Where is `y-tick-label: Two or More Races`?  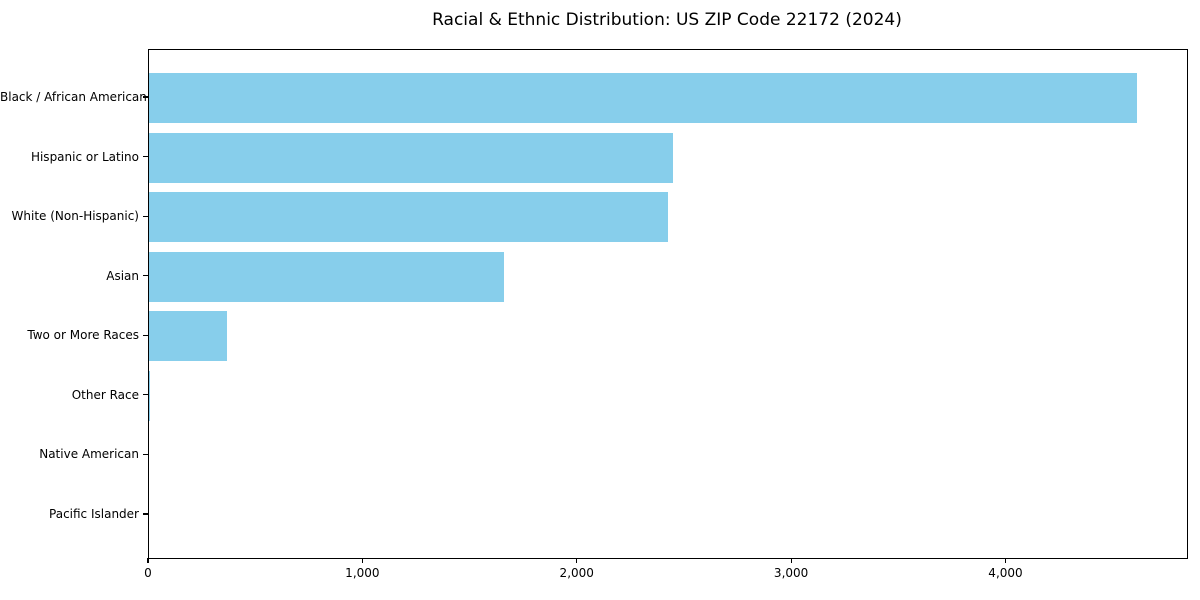 y-tick-label: Two or More Races is located at coordinates (83, 335).